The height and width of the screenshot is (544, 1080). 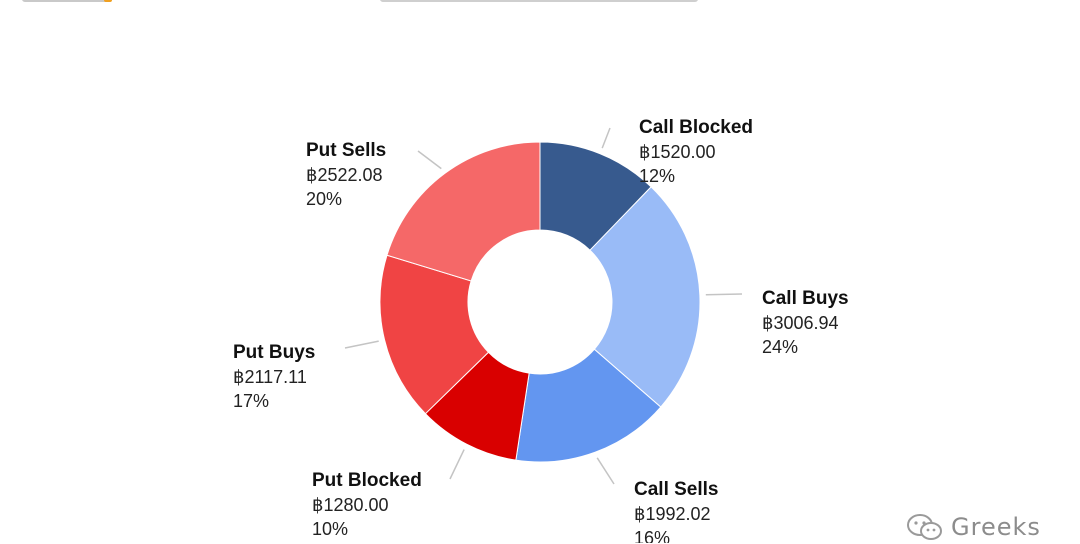 I want to click on label-value-call-sells: ฿1992.02, so click(x=672, y=514).